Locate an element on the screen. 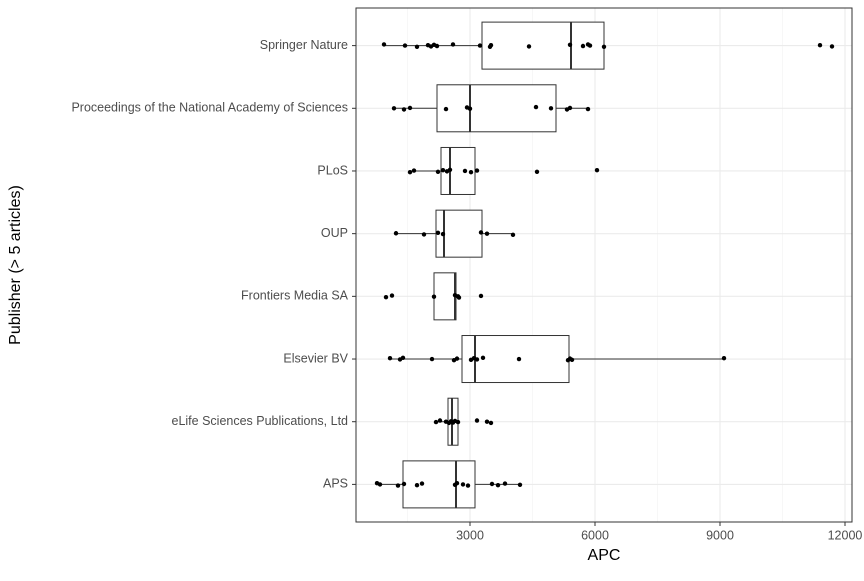  y-tick-label: Springer Nature is located at coordinates (304, 45).